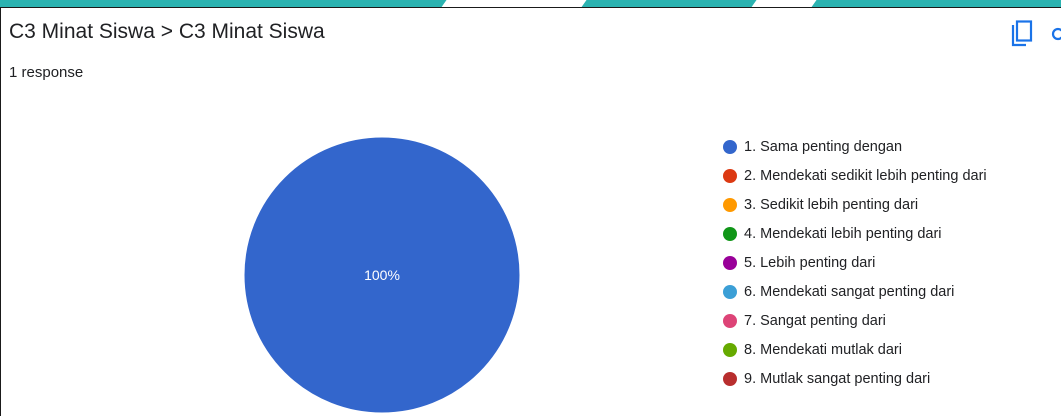 The width and height of the screenshot is (1061, 416). Describe the element at coordinates (837, 378) in the screenshot. I see `legend-label: 9. Mutlak sangat penting dari` at that location.